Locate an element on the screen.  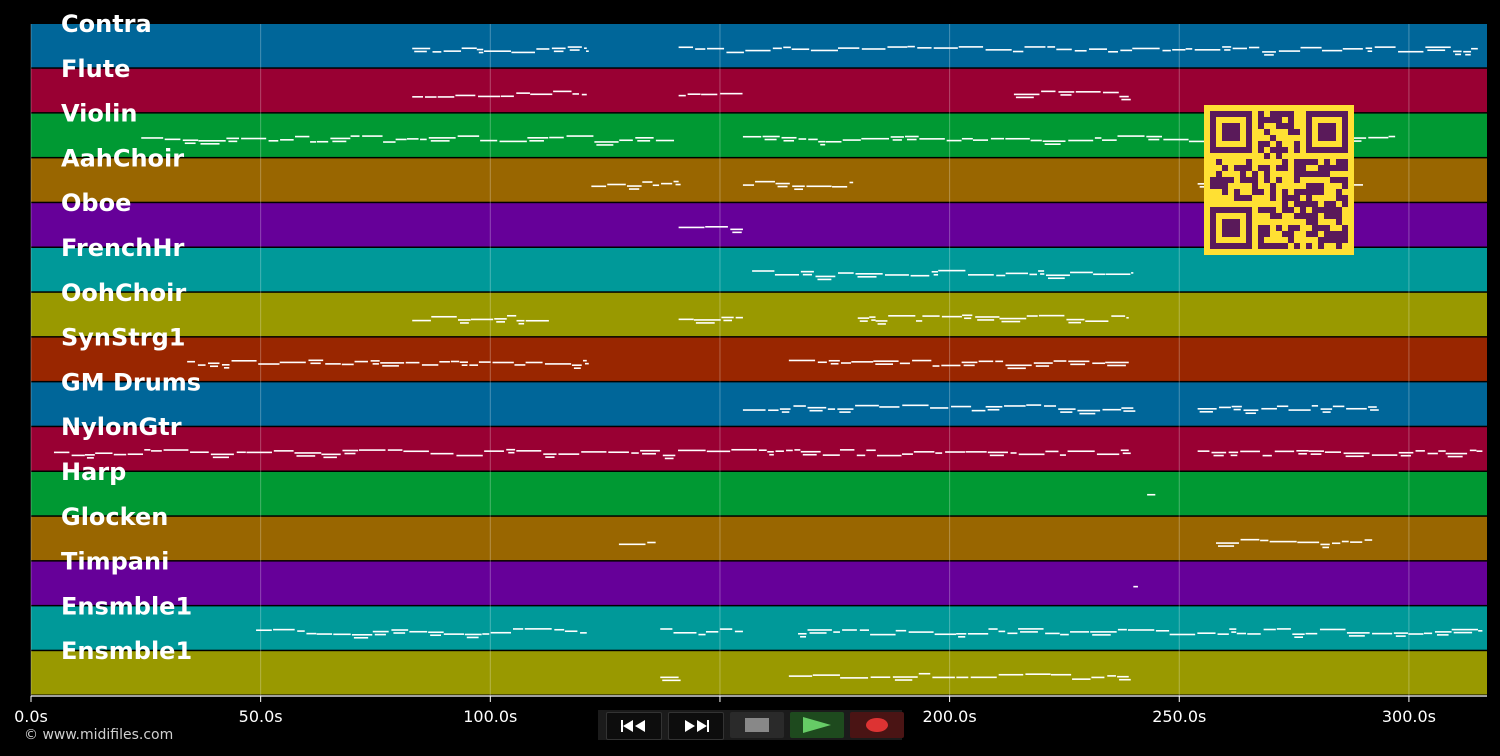
rewind-icon is located at coordinates (633, 726).